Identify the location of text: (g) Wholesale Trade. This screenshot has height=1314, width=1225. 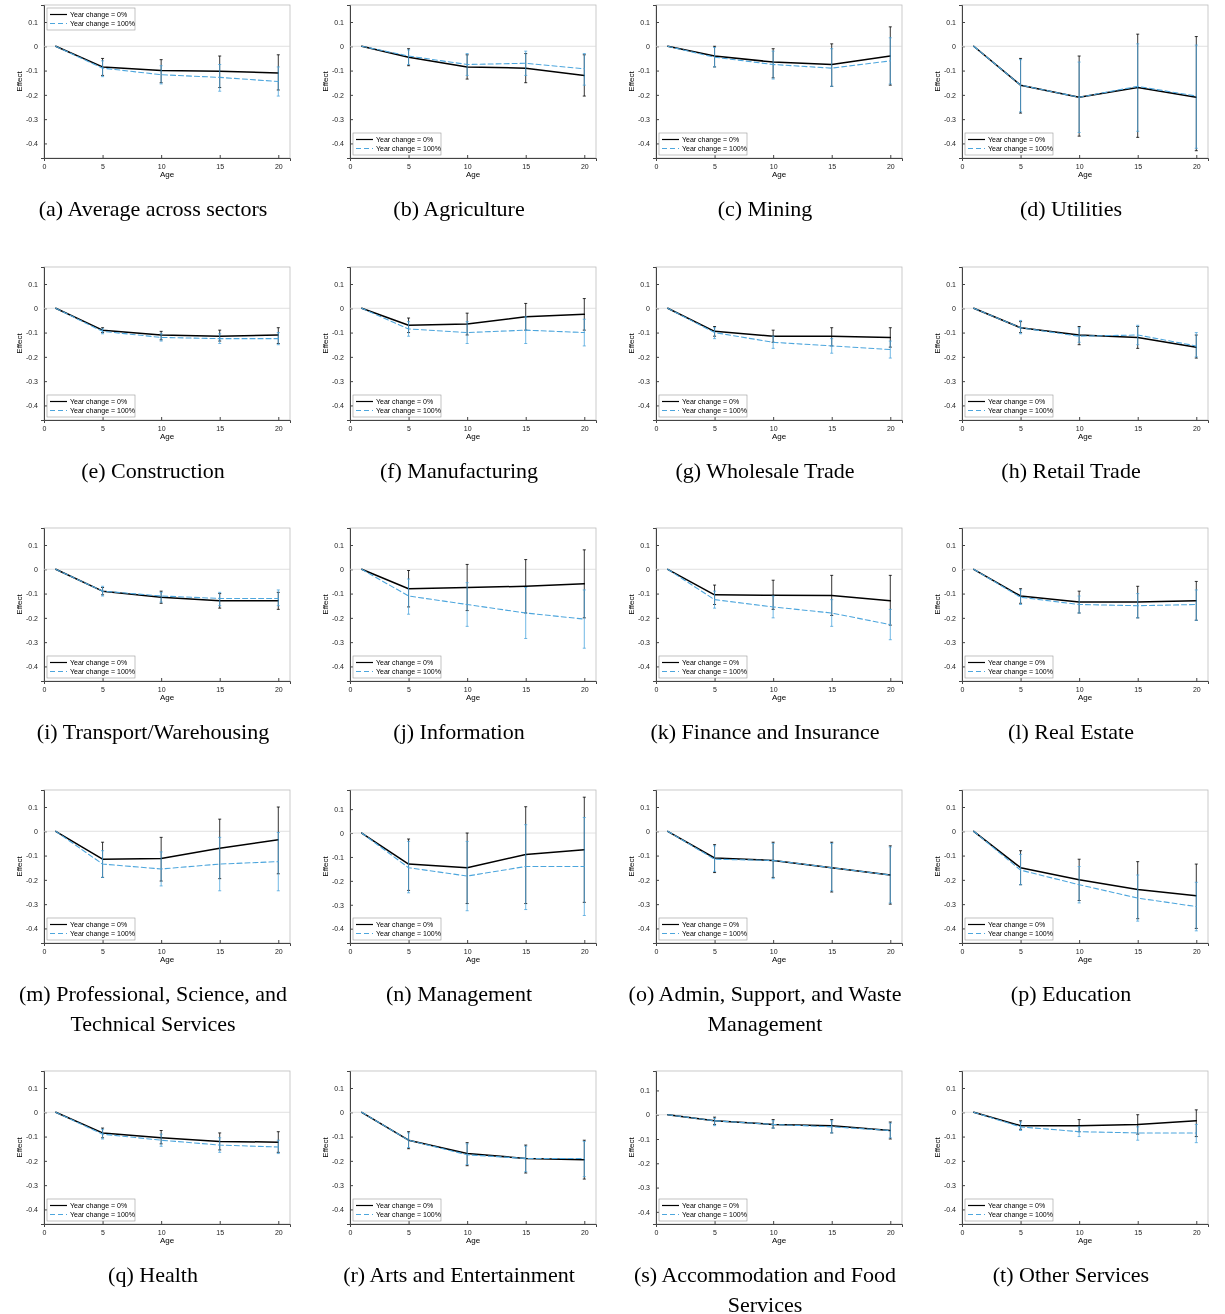
(765, 471).